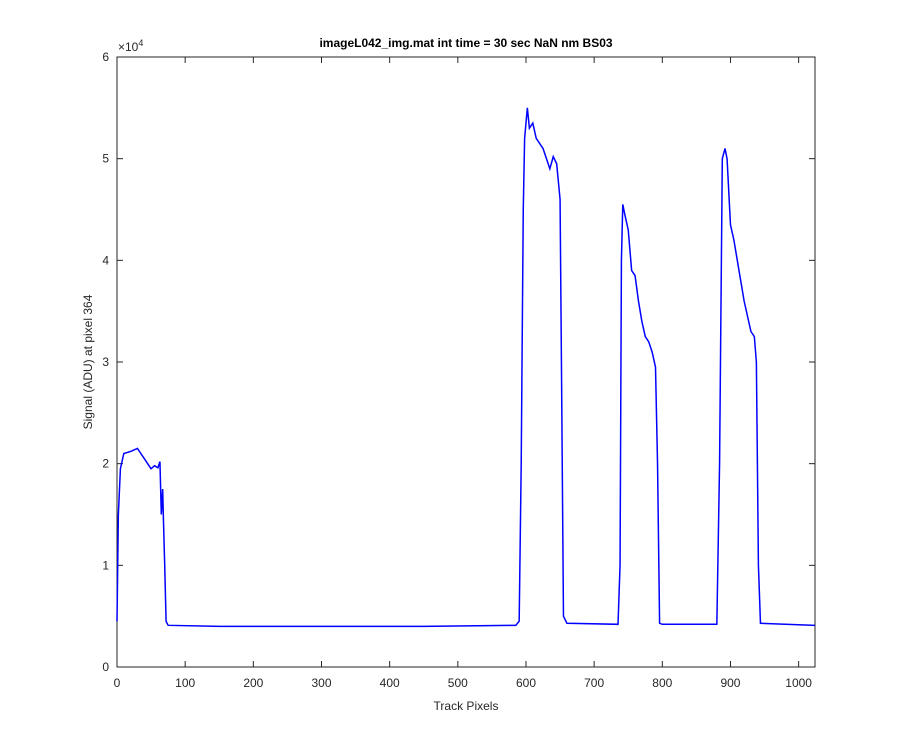 This screenshot has width=900, height=750. Describe the element at coordinates (185, 683) in the screenshot. I see `x-tick-label: 100` at that location.